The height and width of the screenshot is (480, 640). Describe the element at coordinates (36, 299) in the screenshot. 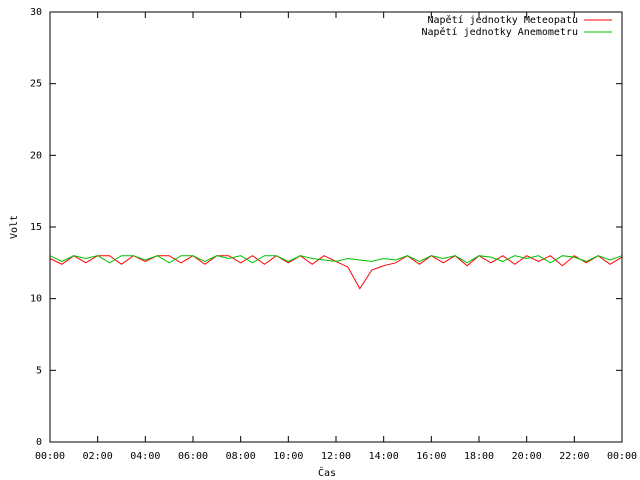

I see `y-tick-label: 10` at that location.